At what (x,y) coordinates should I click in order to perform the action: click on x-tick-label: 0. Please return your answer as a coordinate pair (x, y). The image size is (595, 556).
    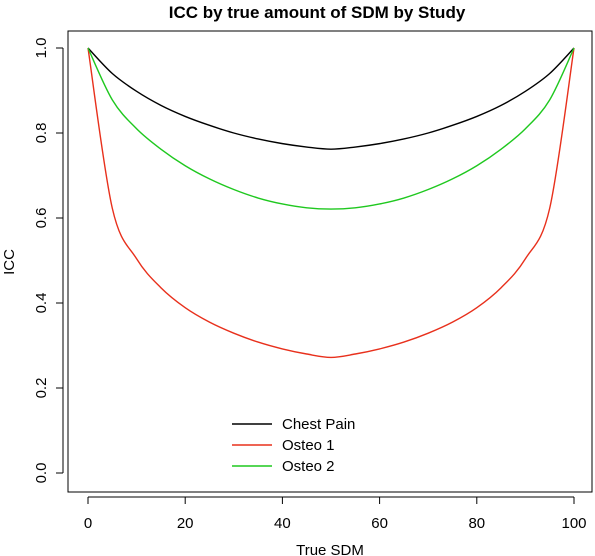
    Looking at the image, I should click on (88, 523).